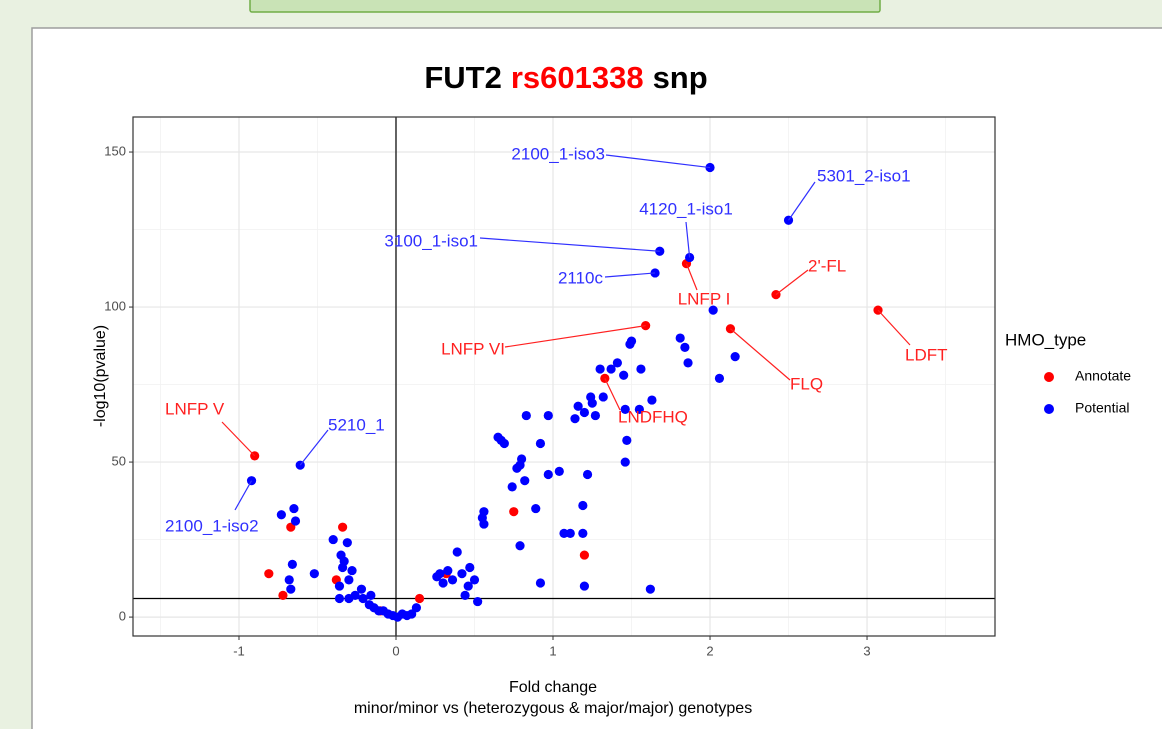 This screenshot has height=729, width=1162. I want to click on x-tick-label: 1, so click(552, 650).